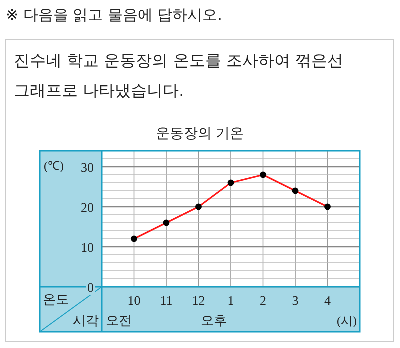 This screenshot has width=400, height=348. What do you see at coordinates (87, 167) in the screenshot?
I see `y-tick-label: 30` at bounding box center [87, 167].